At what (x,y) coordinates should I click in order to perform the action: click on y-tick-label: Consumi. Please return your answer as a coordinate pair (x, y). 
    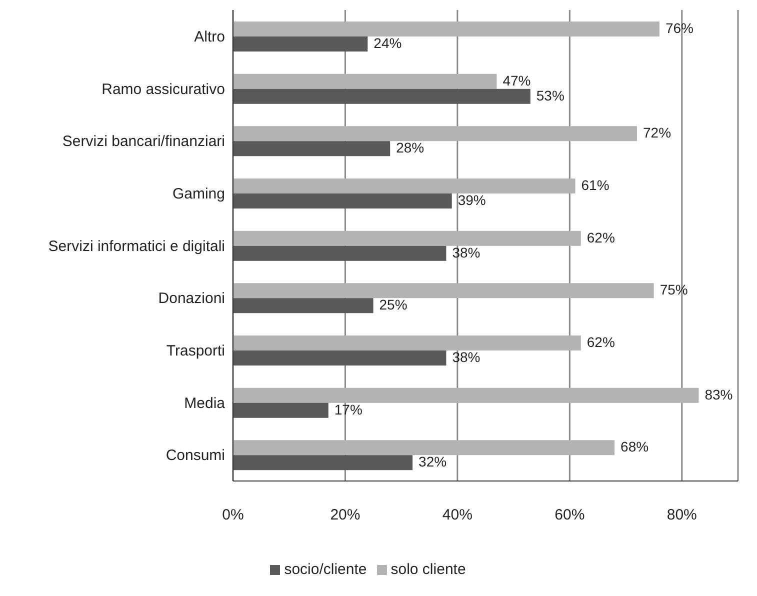
    Looking at the image, I should click on (195, 455).